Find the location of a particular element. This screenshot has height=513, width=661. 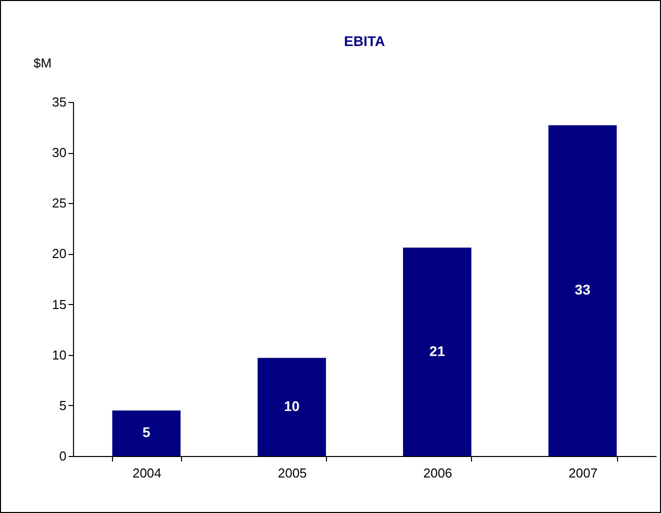

y-tick-label: 30 is located at coordinates (59, 152).